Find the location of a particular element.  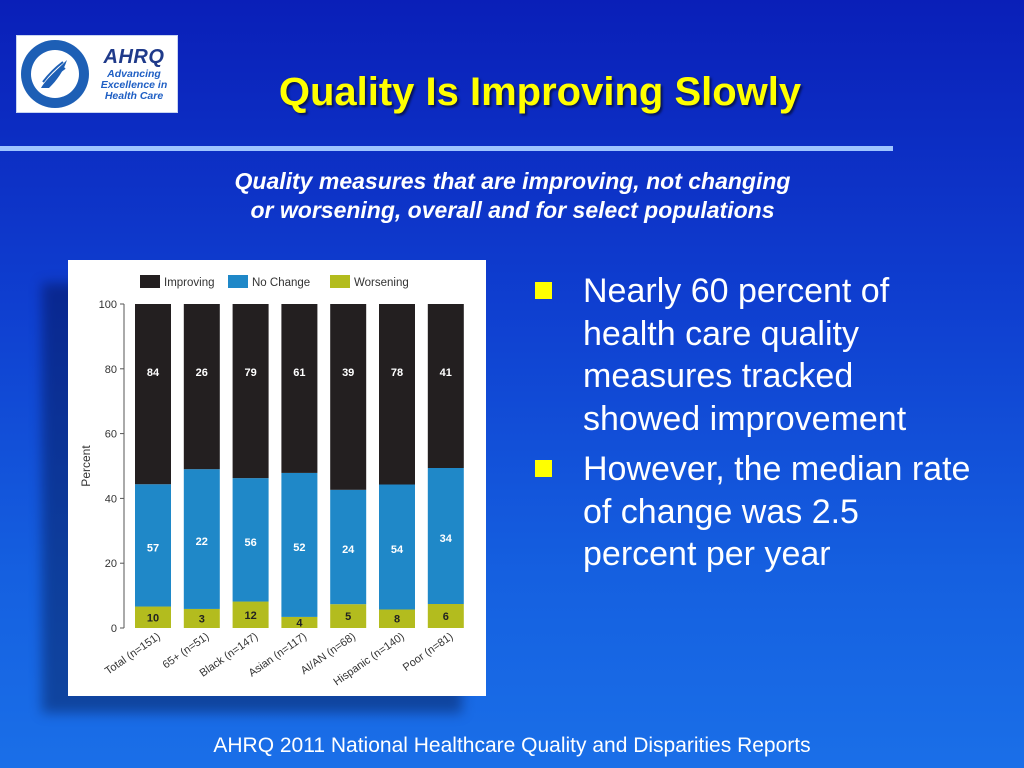

ahrq-tagline-1: Advancing is located at coordinates (134, 74).